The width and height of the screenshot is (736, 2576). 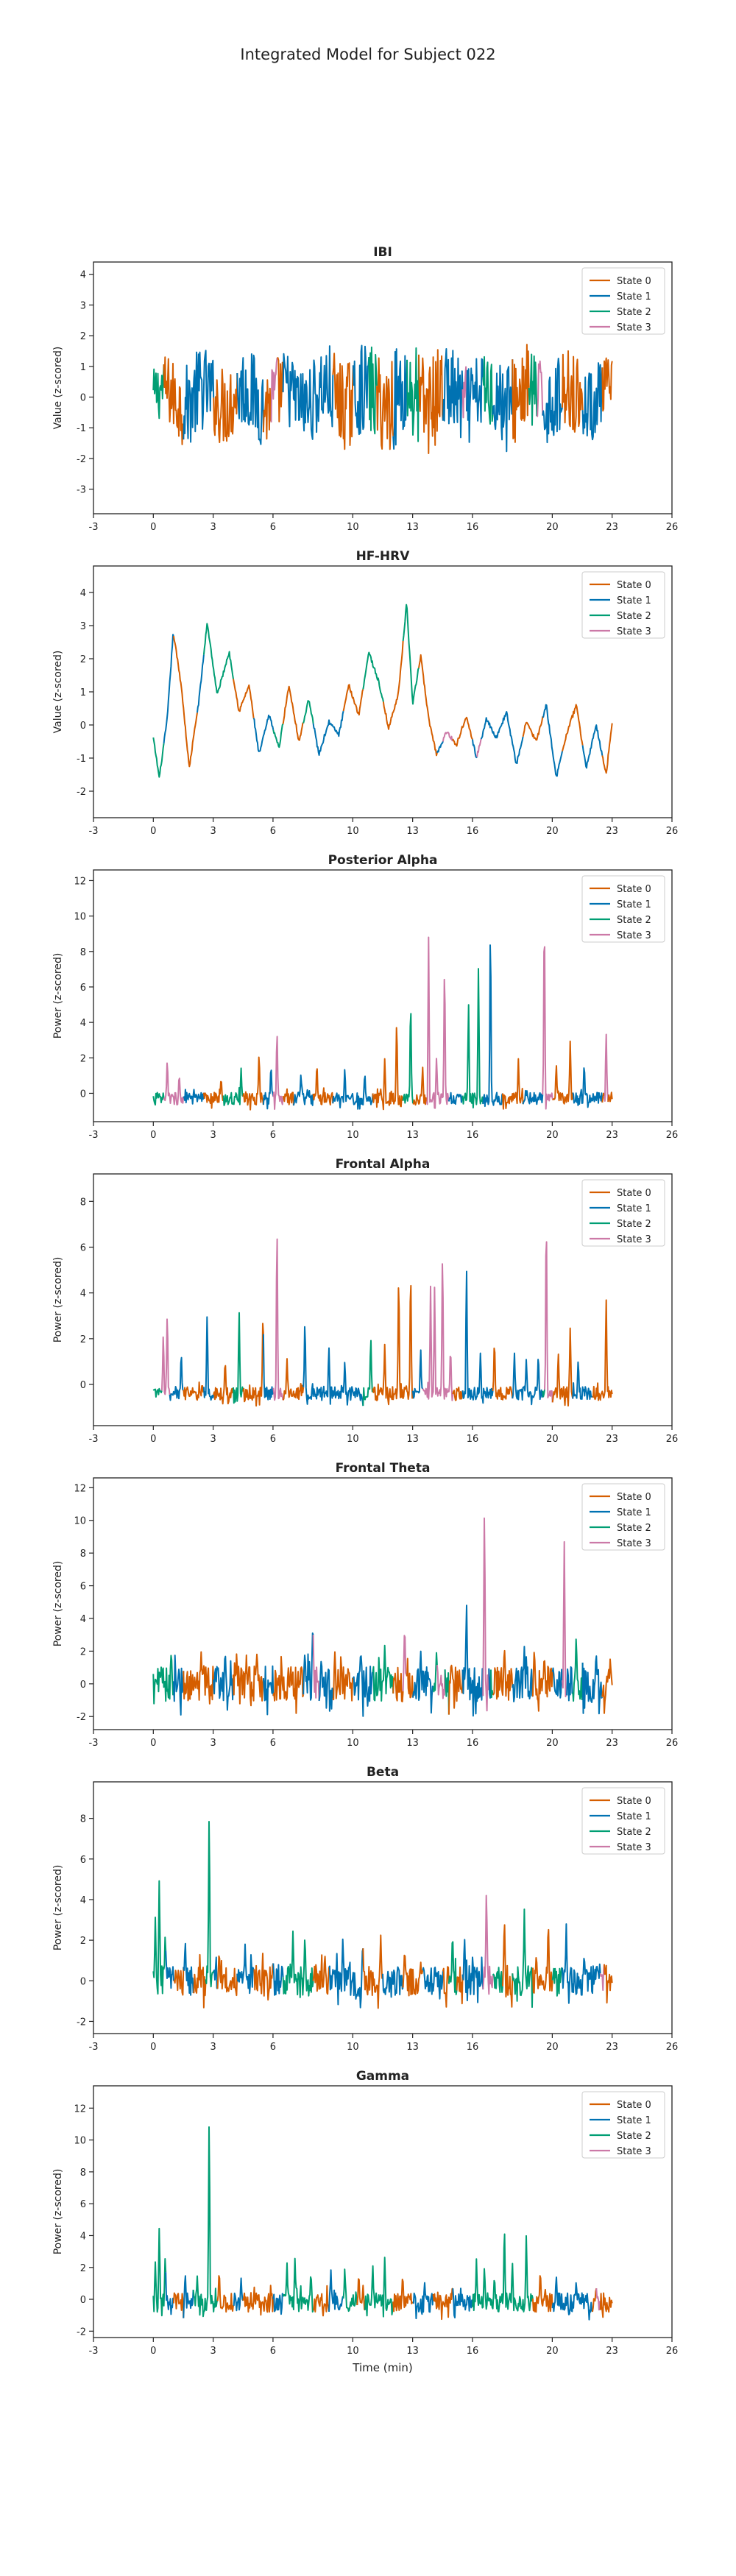 What do you see at coordinates (213, 2047) in the screenshot?
I see `x-tick-label: 3` at bounding box center [213, 2047].